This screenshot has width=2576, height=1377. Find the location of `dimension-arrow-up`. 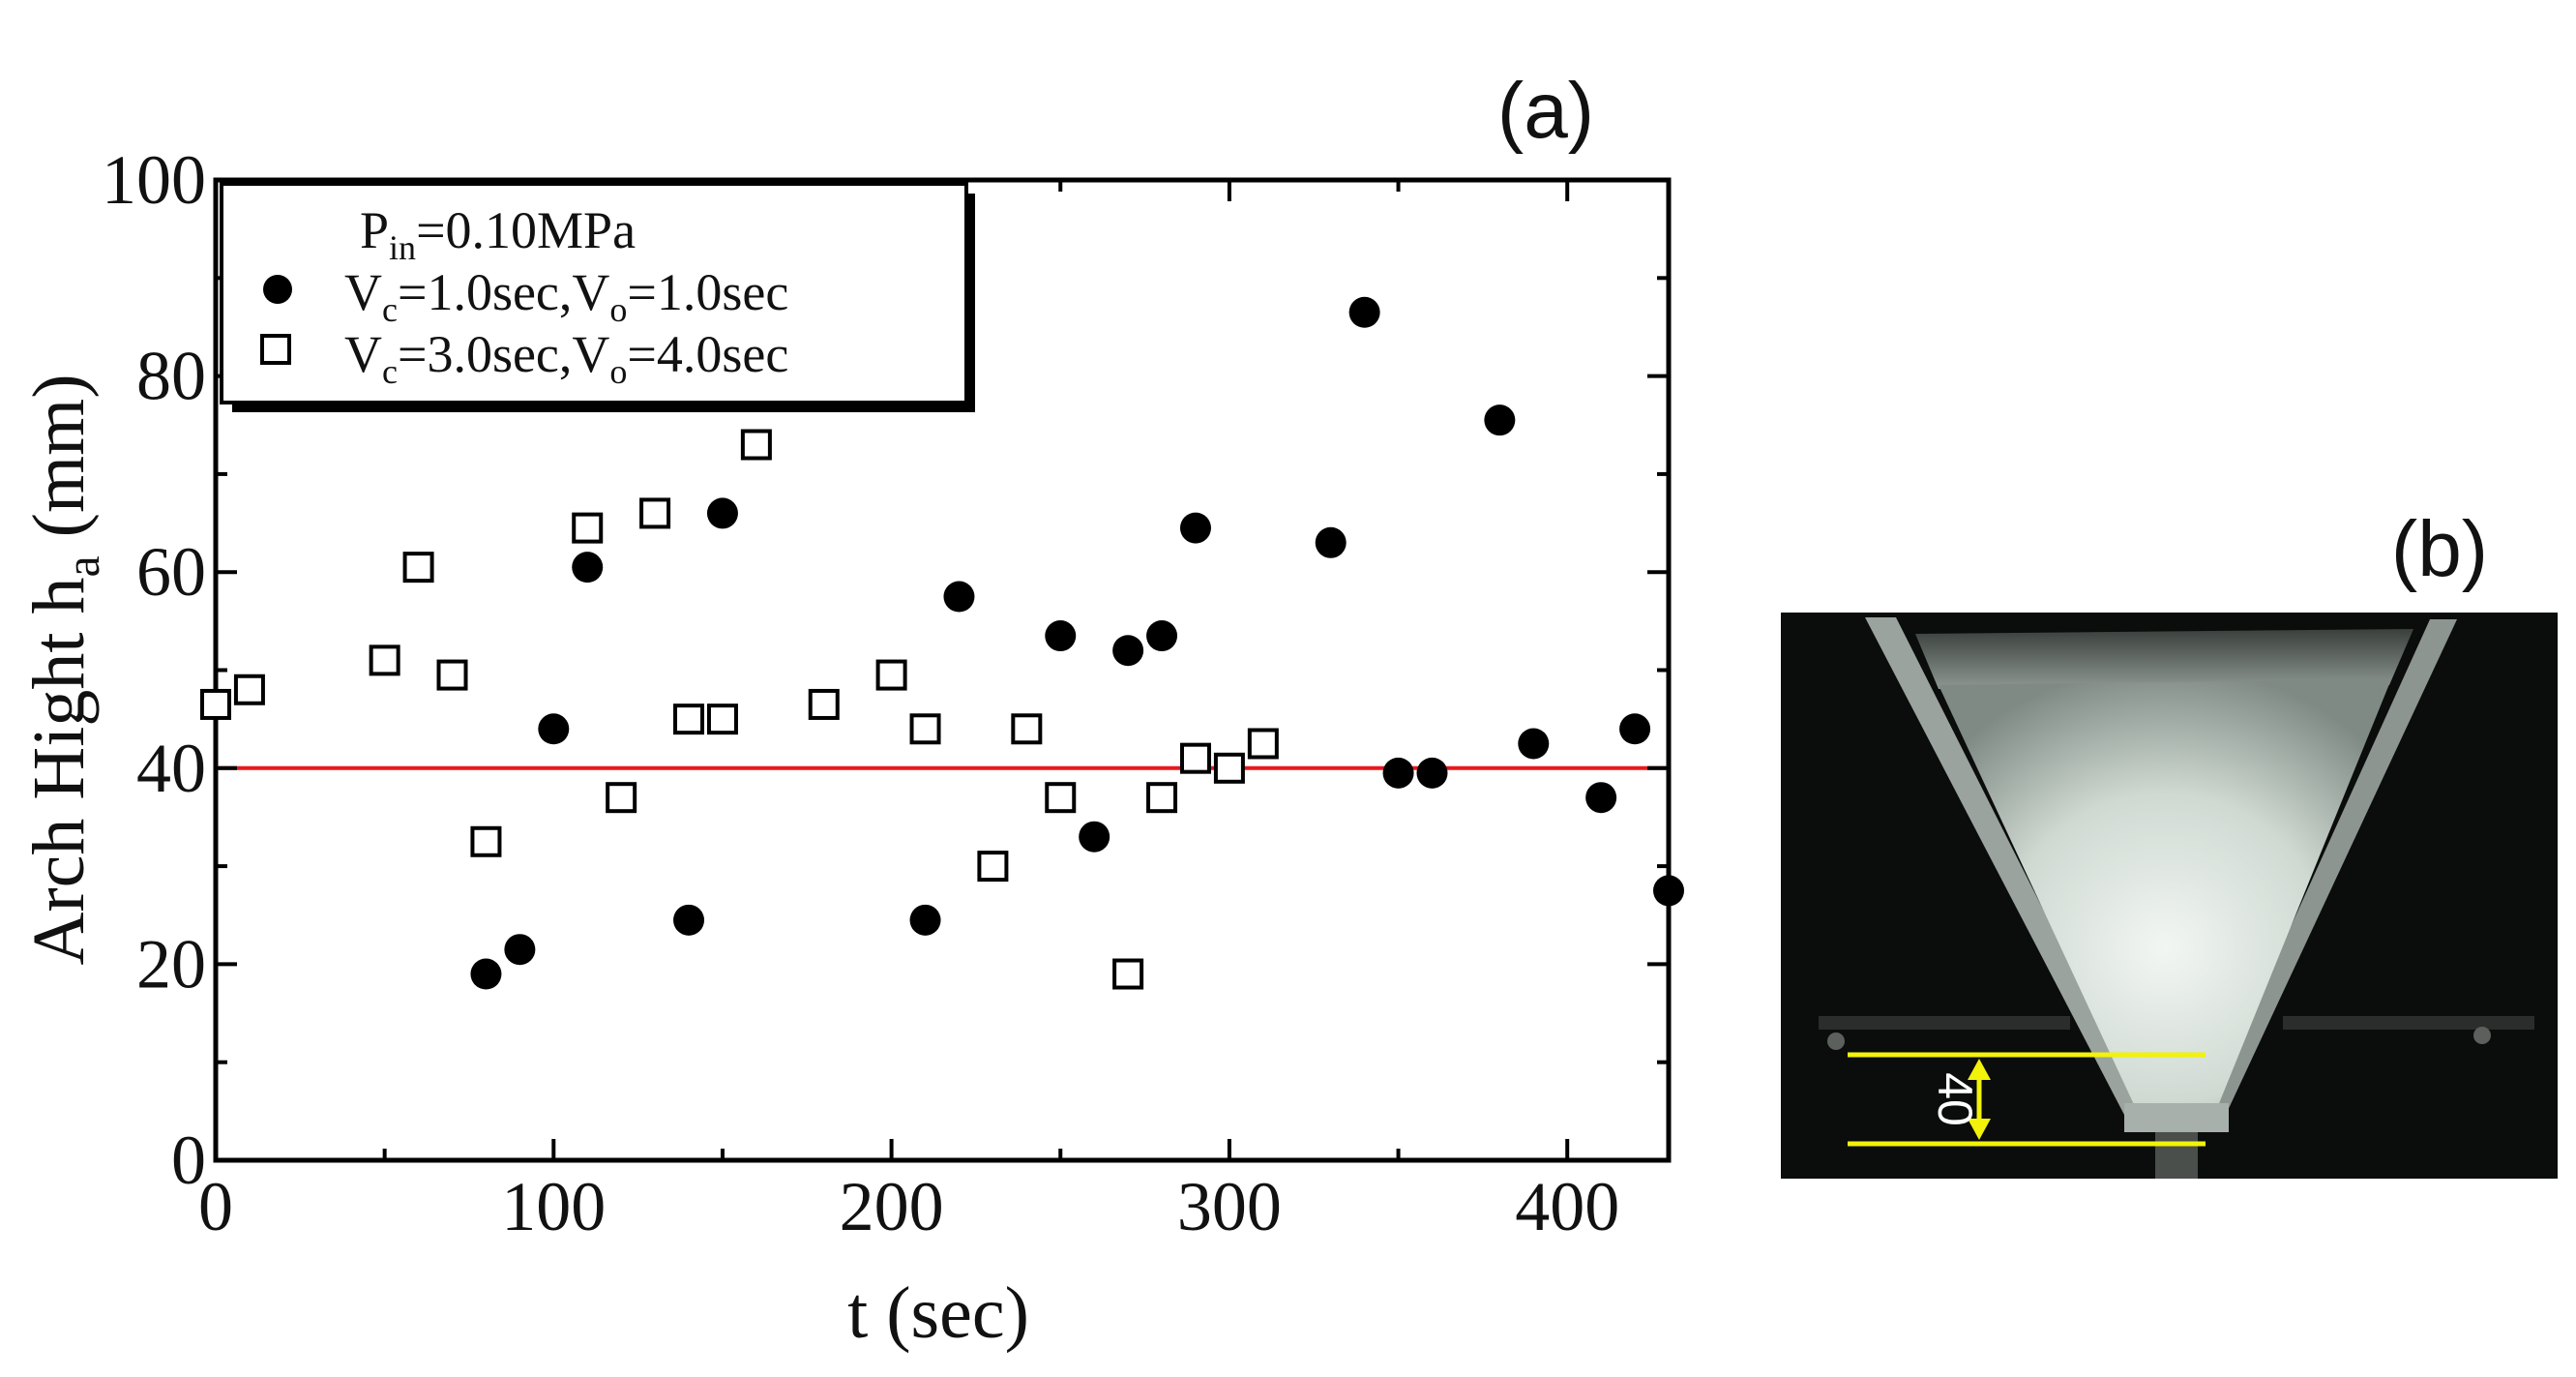

dimension-arrow-up is located at coordinates (1979, 1069).